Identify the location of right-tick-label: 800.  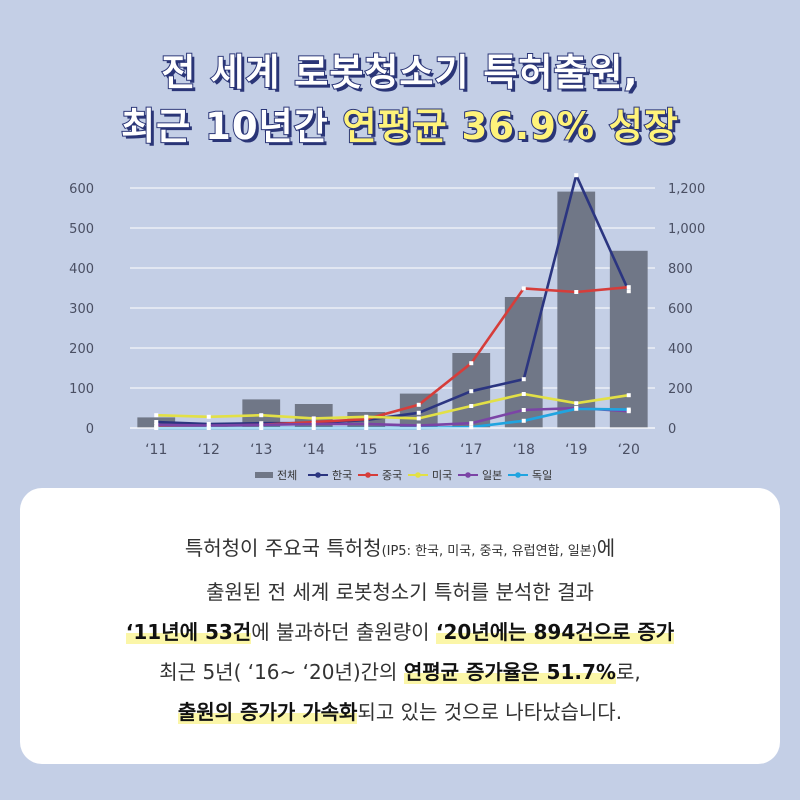
(680, 269).